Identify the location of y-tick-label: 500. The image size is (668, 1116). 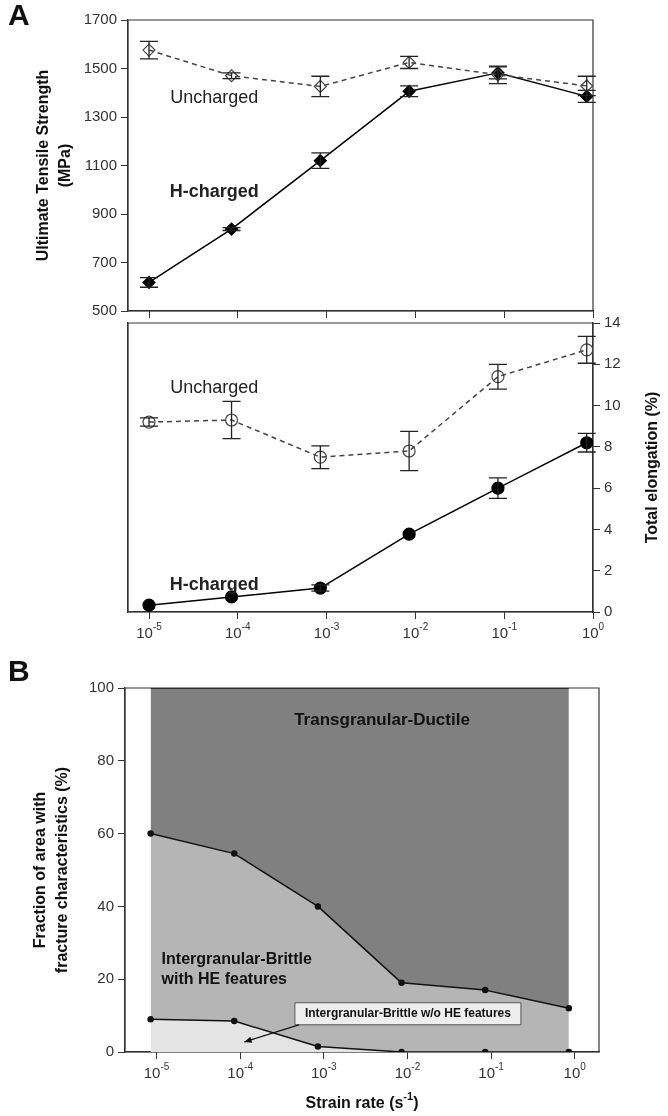
(104, 310).